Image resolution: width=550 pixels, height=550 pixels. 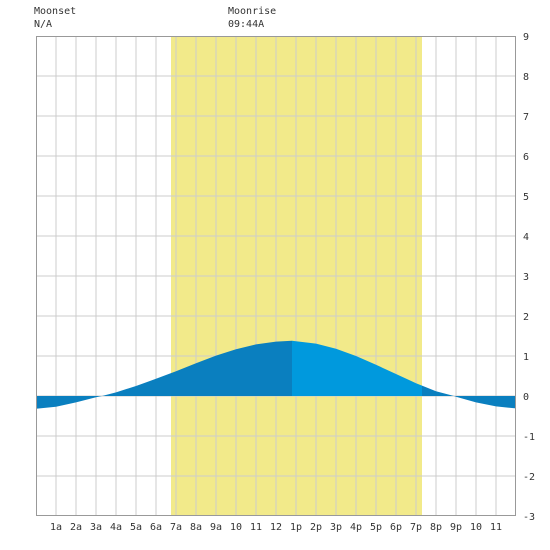 I want to click on tide-area-day-falling, so click(x=357, y=368).